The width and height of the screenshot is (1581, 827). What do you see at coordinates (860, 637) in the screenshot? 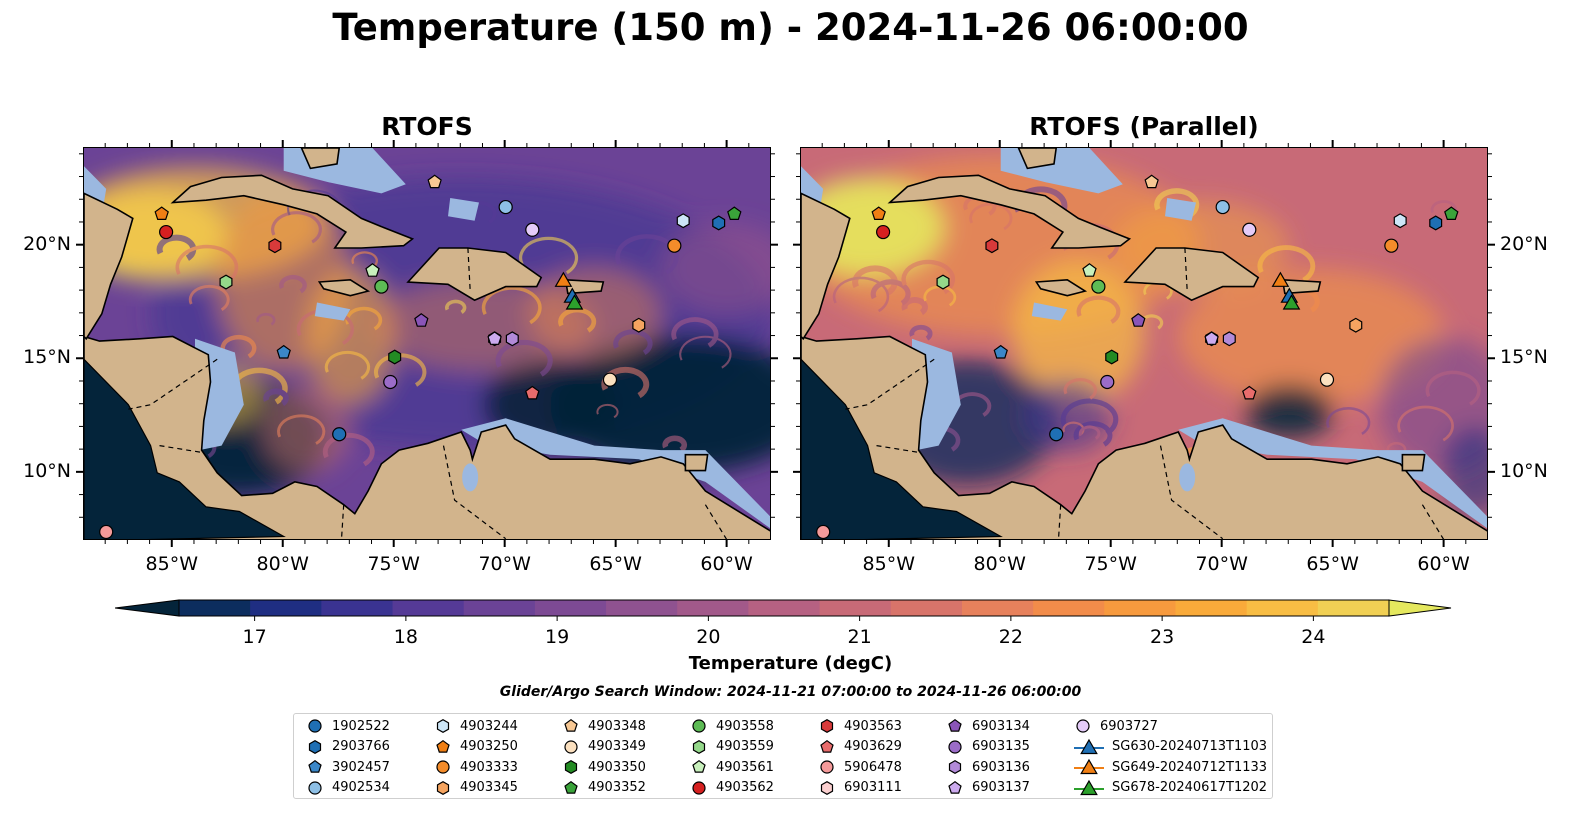
I see `colorbar-tick-label: 21` at bounding box center [860, 637].